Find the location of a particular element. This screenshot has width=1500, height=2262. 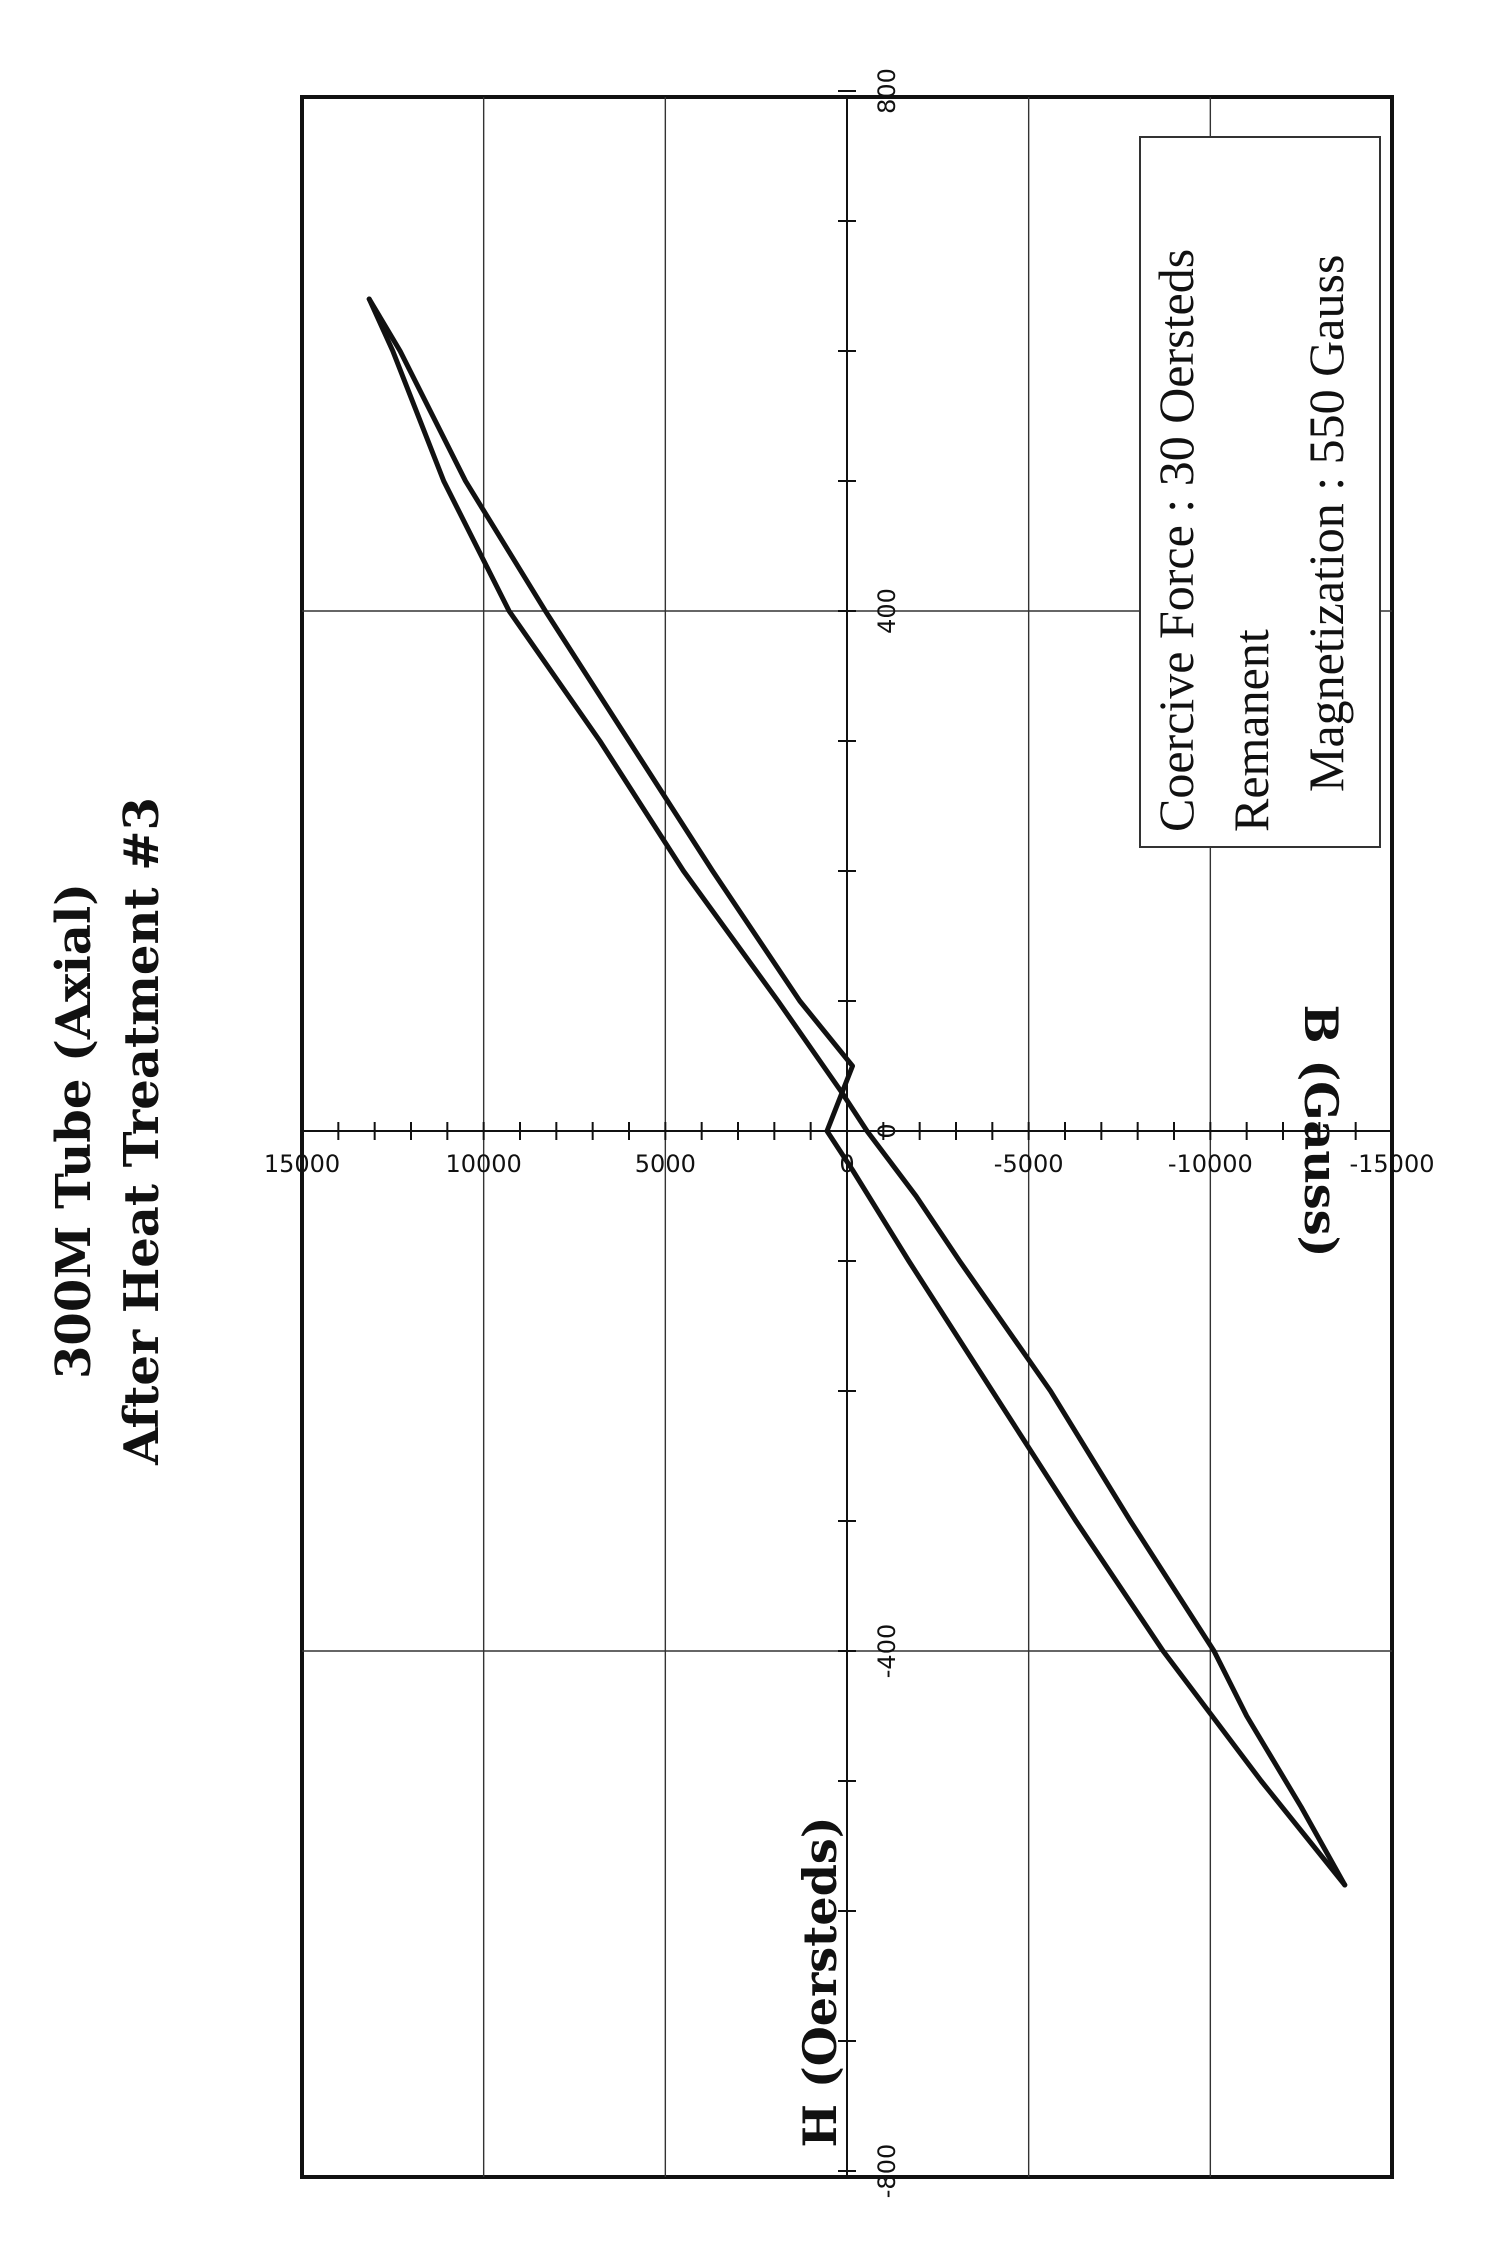

x-tick-label: -400 is located at coordinates (887, 1651).